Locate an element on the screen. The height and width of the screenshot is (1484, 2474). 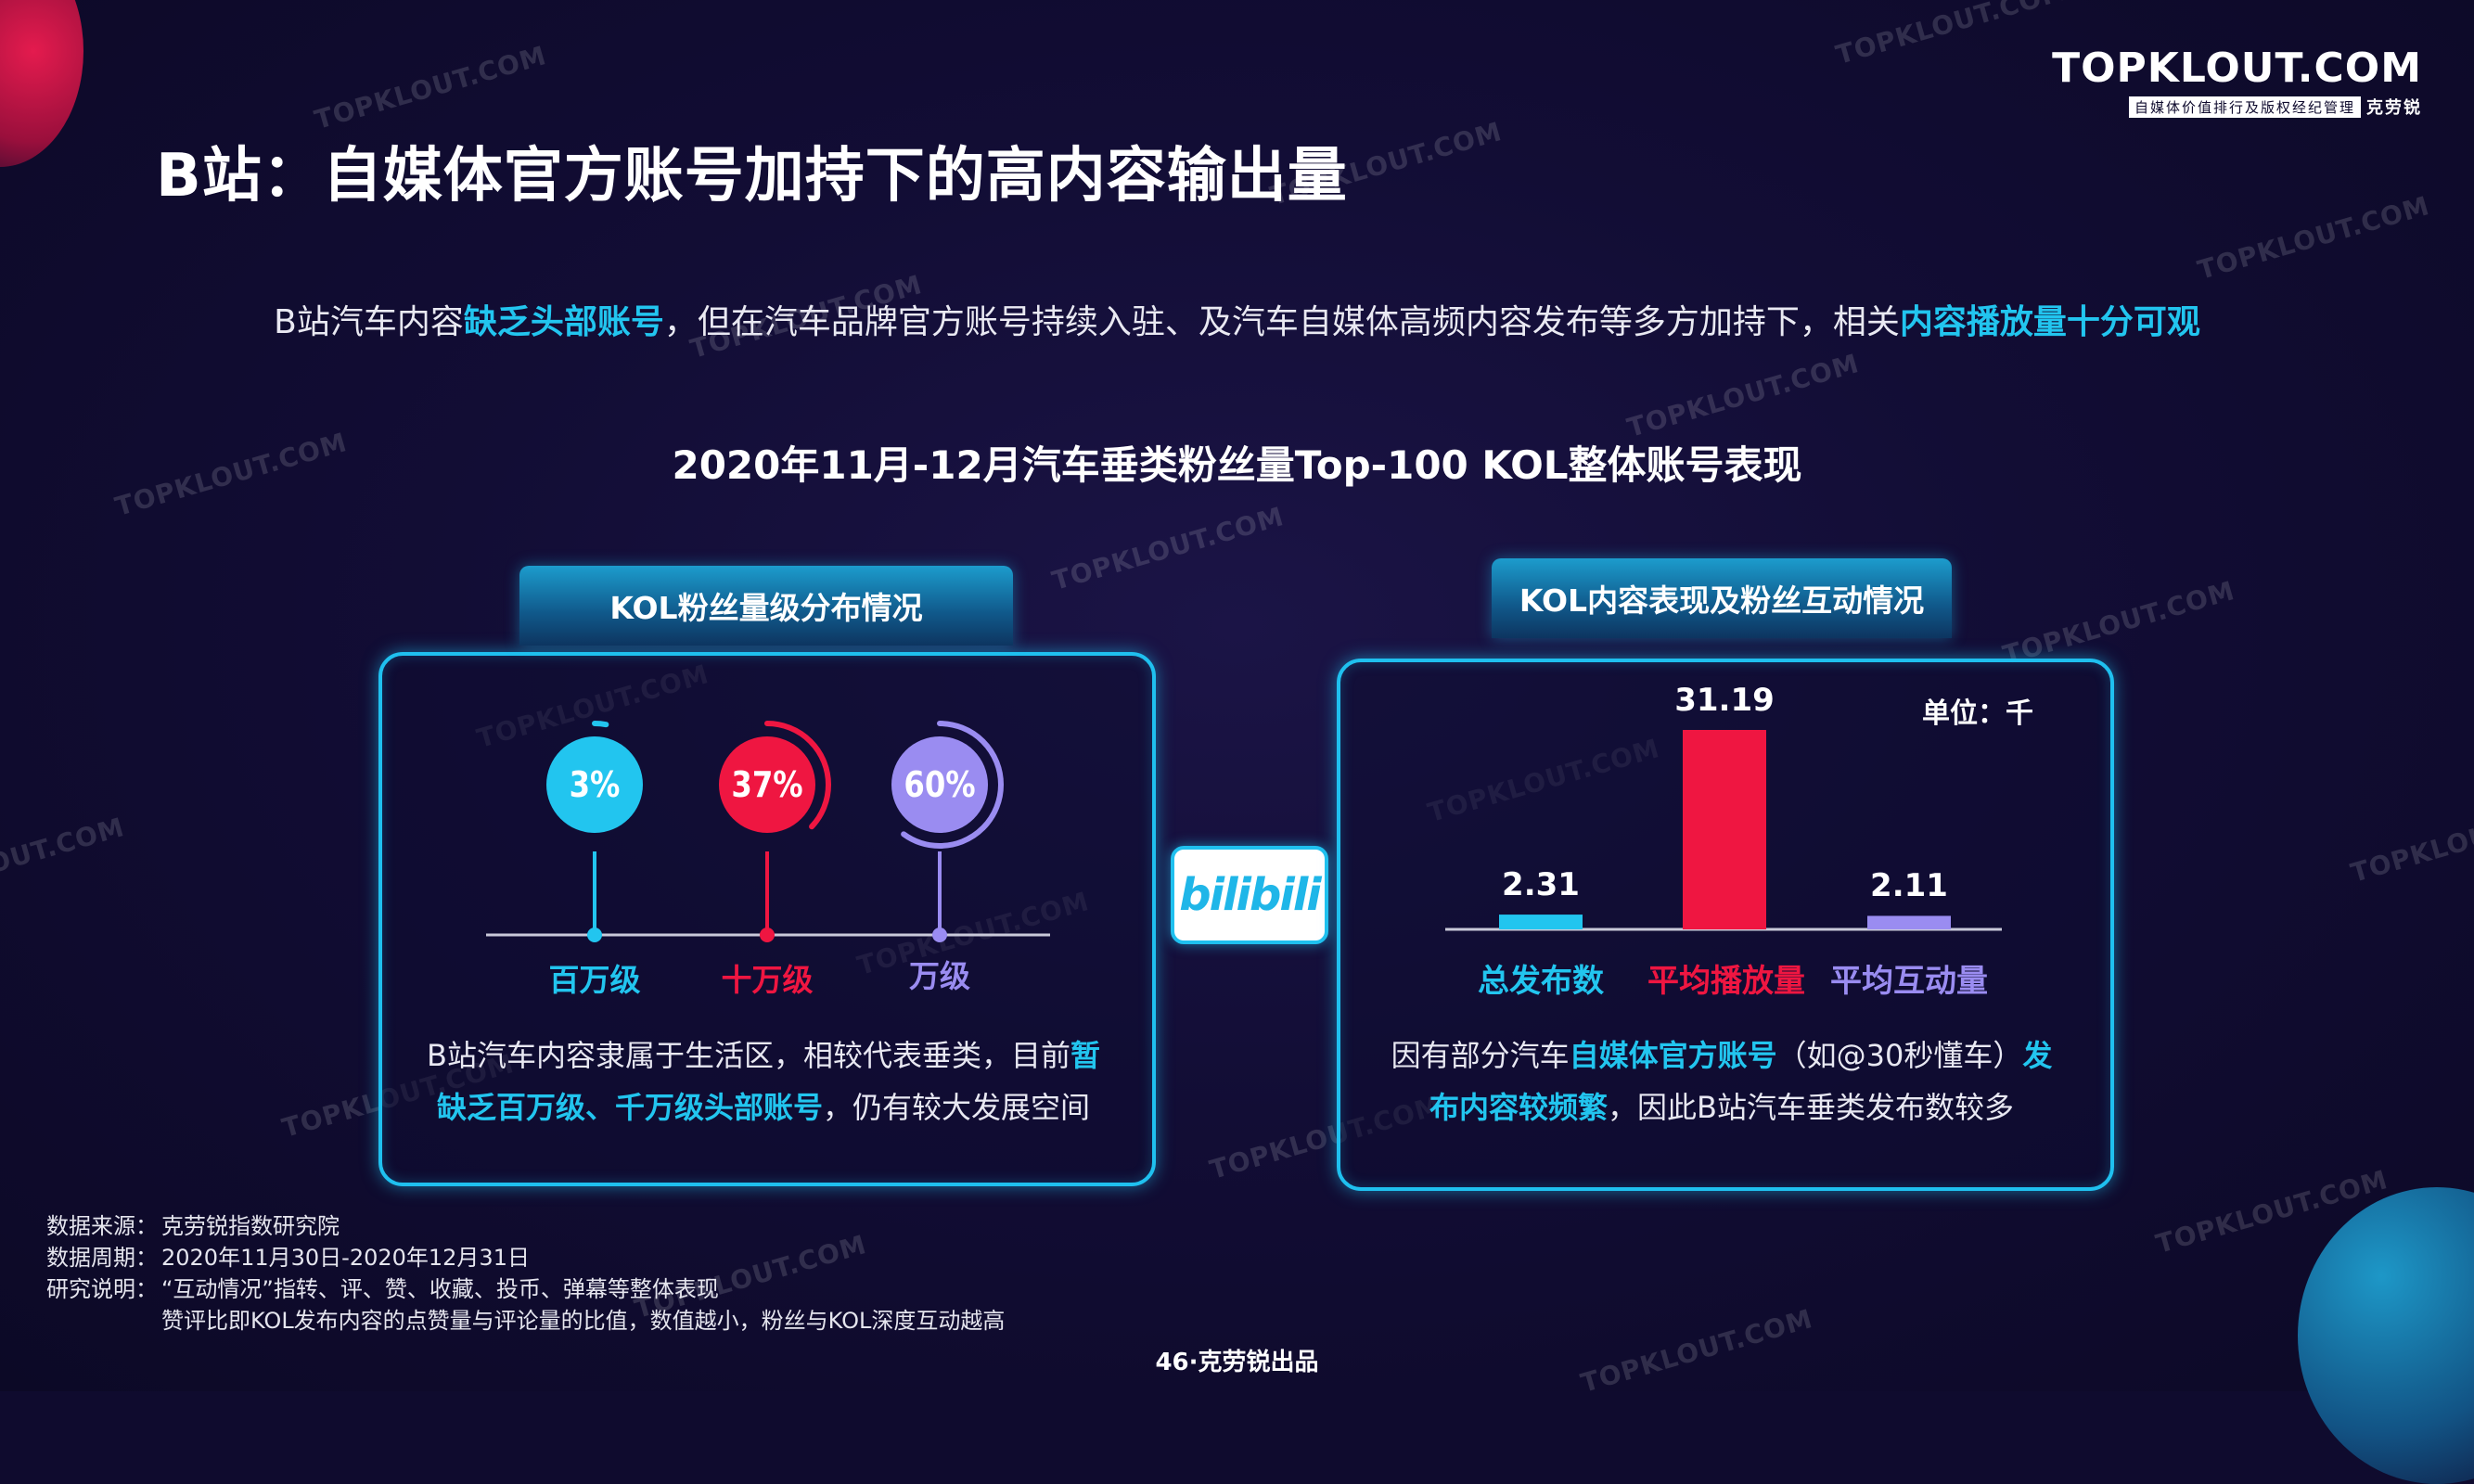
brand-logo: TOPKLOUT.COM 自媒体价值排行及版权经纪管理 克劳锐 is located at coordinates (2237, 83).